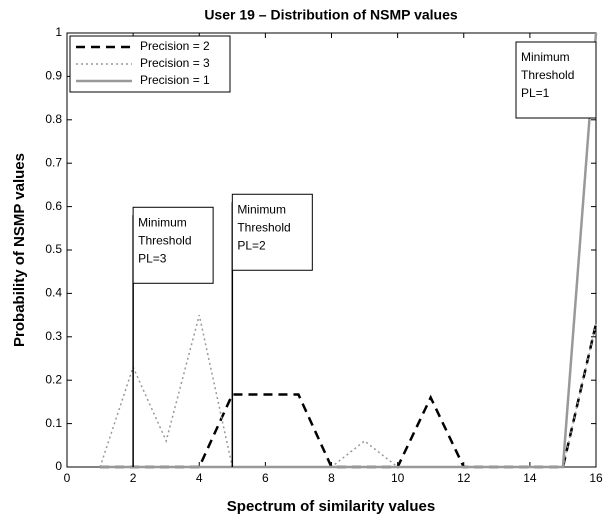 The width and height of the screenshot is (603, 517). Describe the element at coordinates (67, 478) in the screenshot. I see `x-tick-label: 0` at that location.